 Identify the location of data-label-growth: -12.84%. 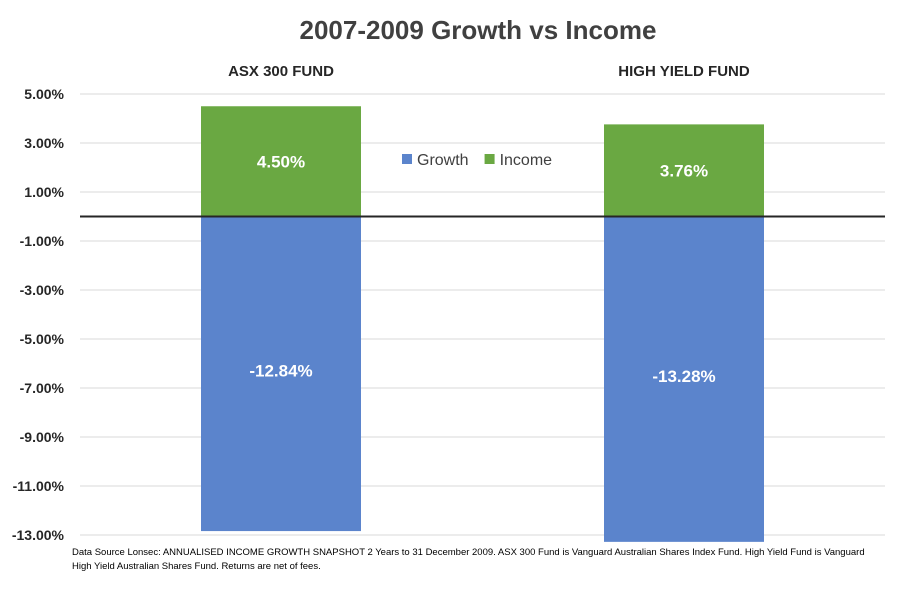
(280, 371).